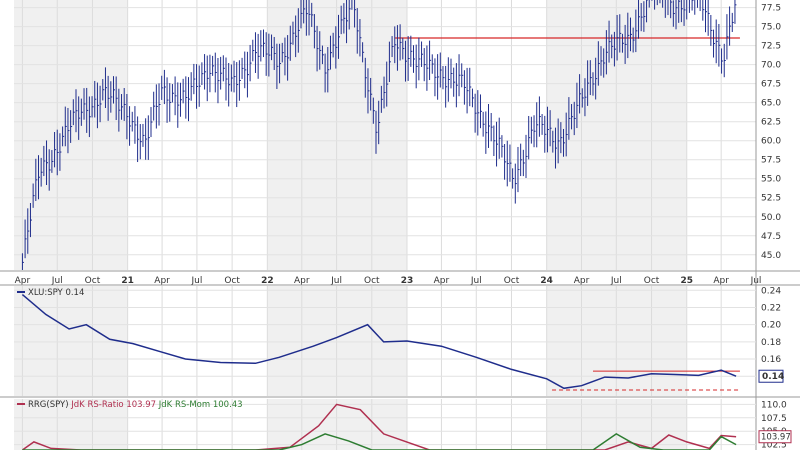 The image size is (800, 450). I want to click on ratio-tick-label: 0.20, so click(771, 326).